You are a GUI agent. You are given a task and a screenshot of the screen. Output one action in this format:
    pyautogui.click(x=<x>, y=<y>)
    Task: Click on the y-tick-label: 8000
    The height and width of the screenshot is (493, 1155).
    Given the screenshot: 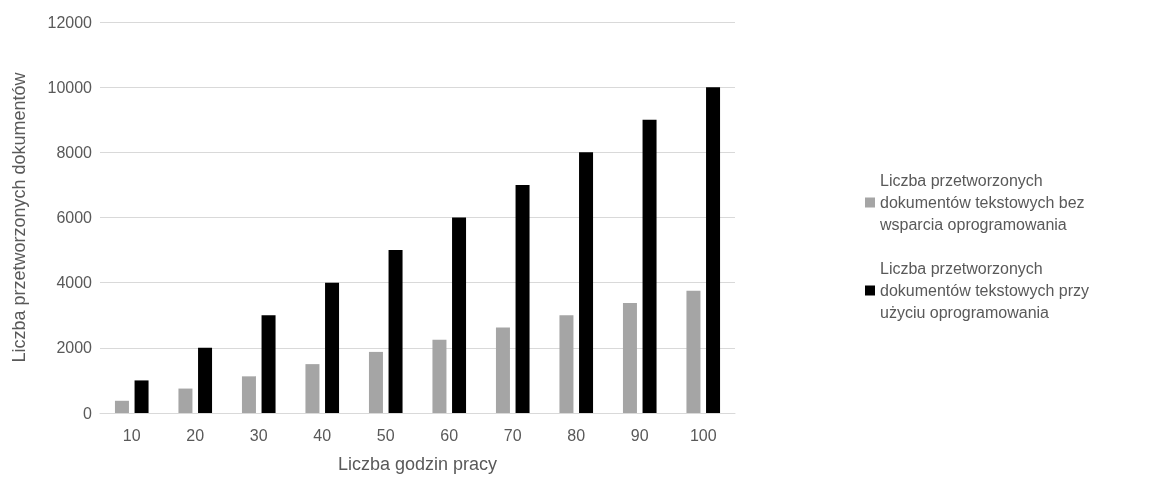 What is the action you would take?
    pyautogui.click(x=74, y=152)
    